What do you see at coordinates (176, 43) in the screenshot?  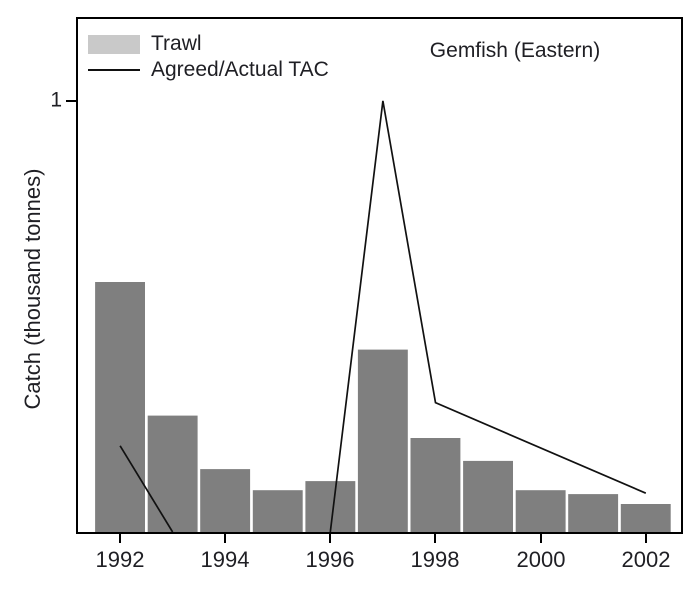 I see `legend-label-trawl: Trawl` at bounding box center [176, 43].